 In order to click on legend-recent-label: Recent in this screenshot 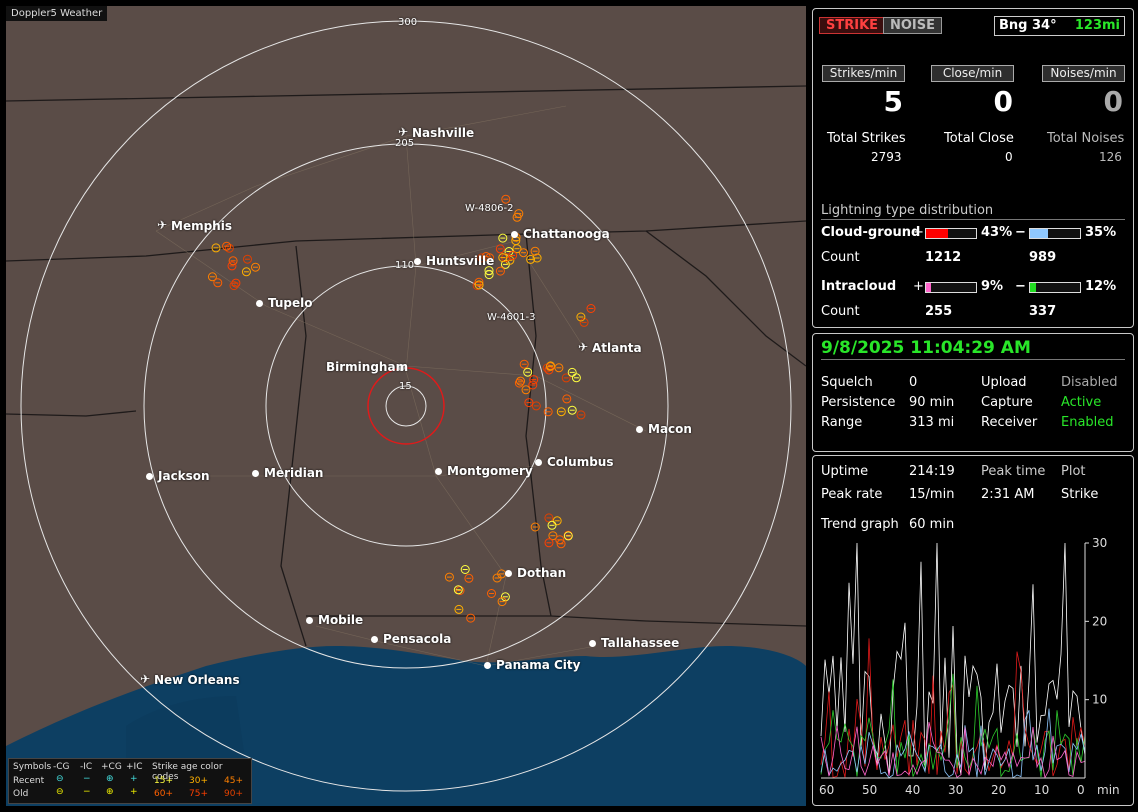, I will do `click(29, 781)`.